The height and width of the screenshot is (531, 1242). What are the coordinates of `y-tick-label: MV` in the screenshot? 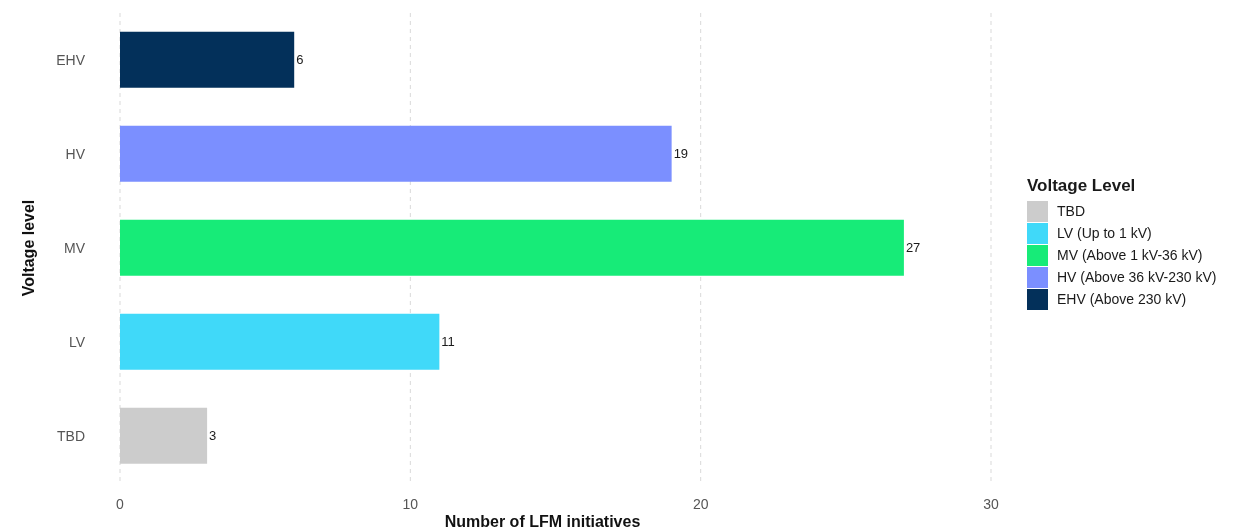 It's located at (75, 247).